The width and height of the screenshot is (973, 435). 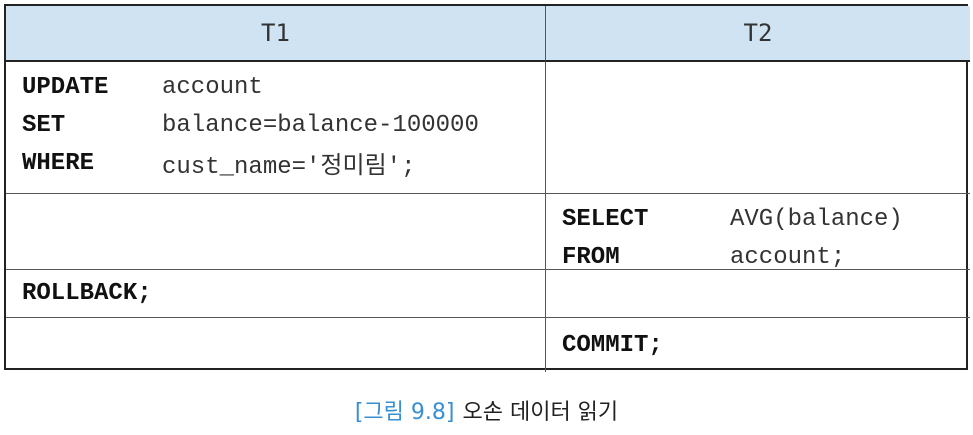 I want to click on code-line: SET balance=balance-100000, so click(x=283, y=125).